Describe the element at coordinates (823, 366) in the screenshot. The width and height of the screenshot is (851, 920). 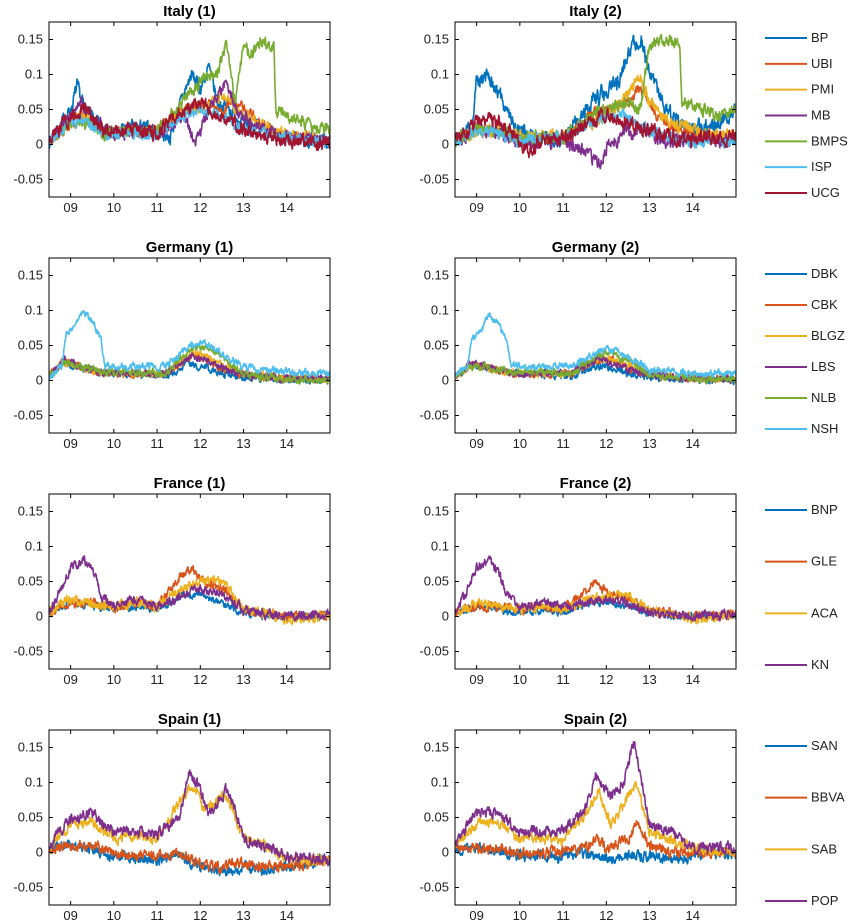
I see `legend-label-lbs: LBS` at that location.